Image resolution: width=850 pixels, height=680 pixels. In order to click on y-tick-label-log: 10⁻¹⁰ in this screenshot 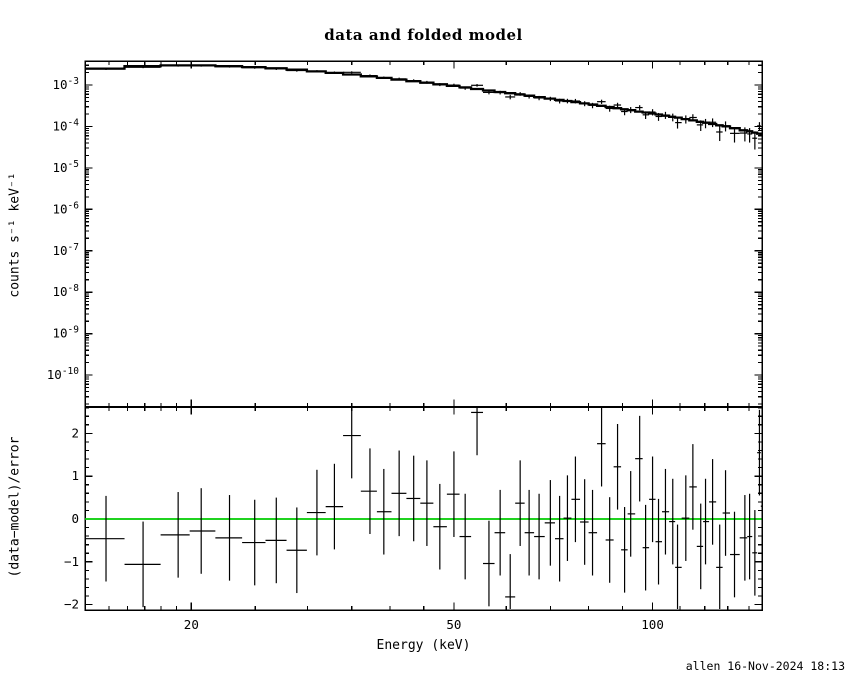, I will do `click(63, 374)`.